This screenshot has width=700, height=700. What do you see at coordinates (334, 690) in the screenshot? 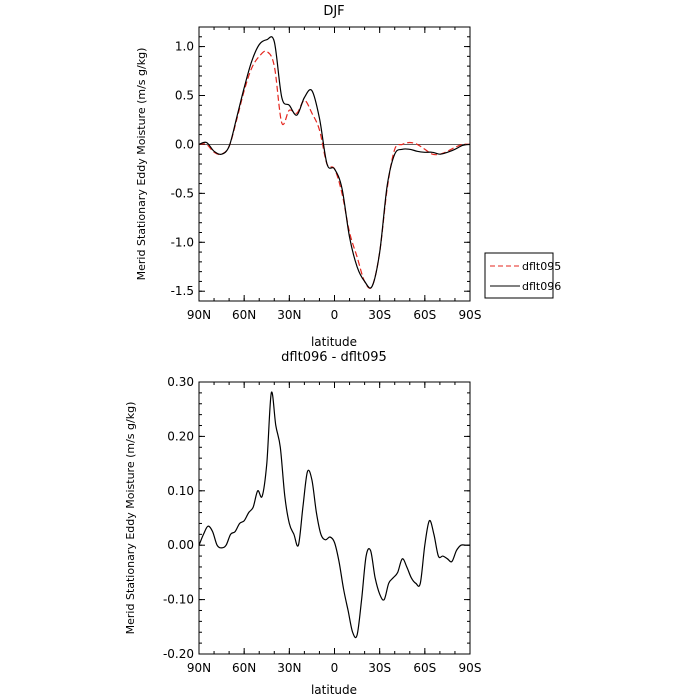
I see `bottom-x-axis-label: latitude` at bounding box center [334, 690].